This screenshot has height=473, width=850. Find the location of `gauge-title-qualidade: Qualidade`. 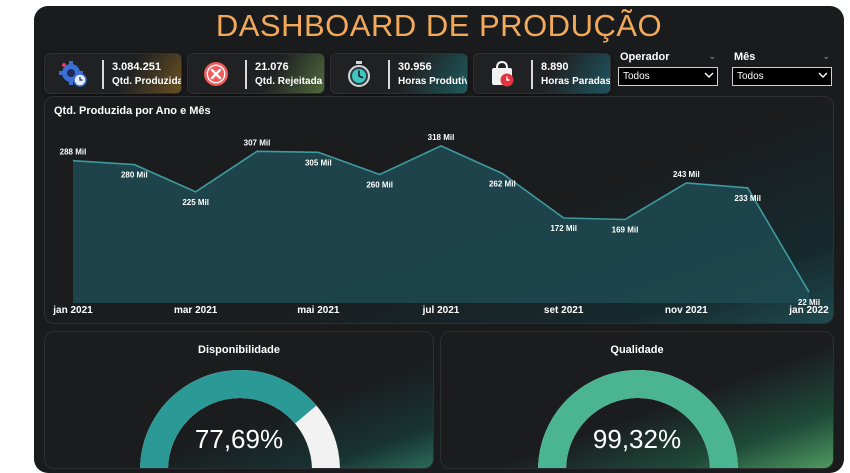

gauge-title-qualidade: Qualidade is located at coordinates (637, 350).